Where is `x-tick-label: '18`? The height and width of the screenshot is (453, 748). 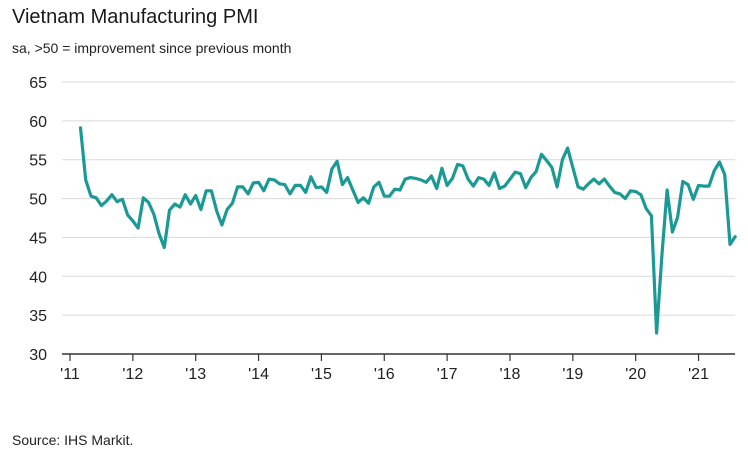
x-tick-label: '18 is located at coordinates (510, 374).